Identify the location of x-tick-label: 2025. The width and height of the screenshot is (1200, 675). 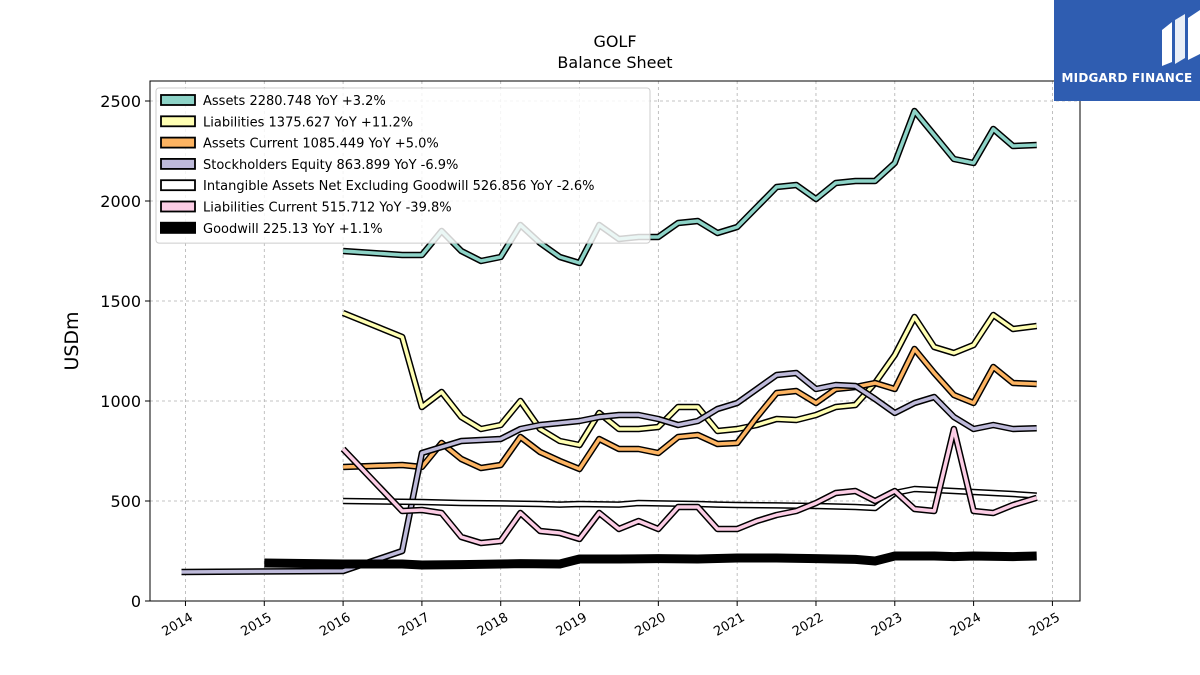
(1045, 625).